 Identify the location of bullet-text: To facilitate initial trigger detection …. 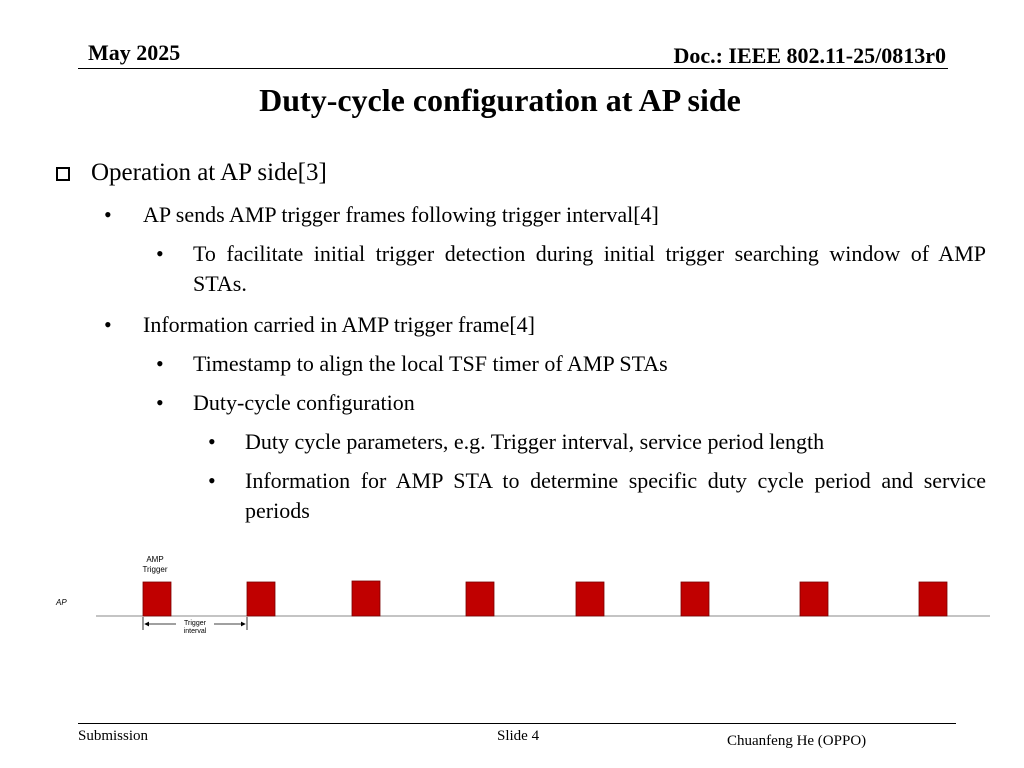
(589, 268).